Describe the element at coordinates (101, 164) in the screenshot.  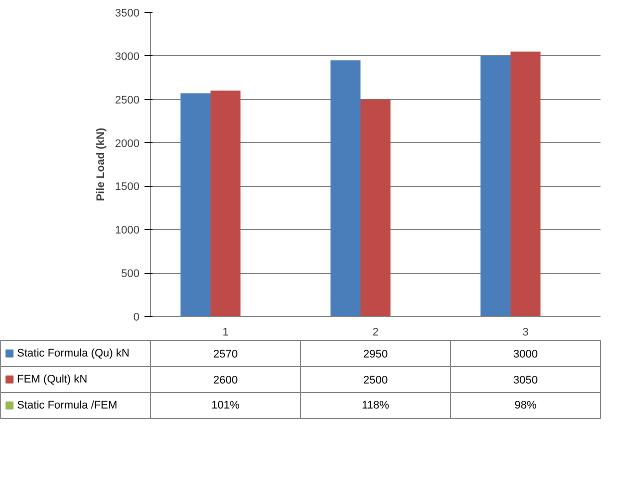
I see `y-axis-title: Pile Load (kN)` at that location.